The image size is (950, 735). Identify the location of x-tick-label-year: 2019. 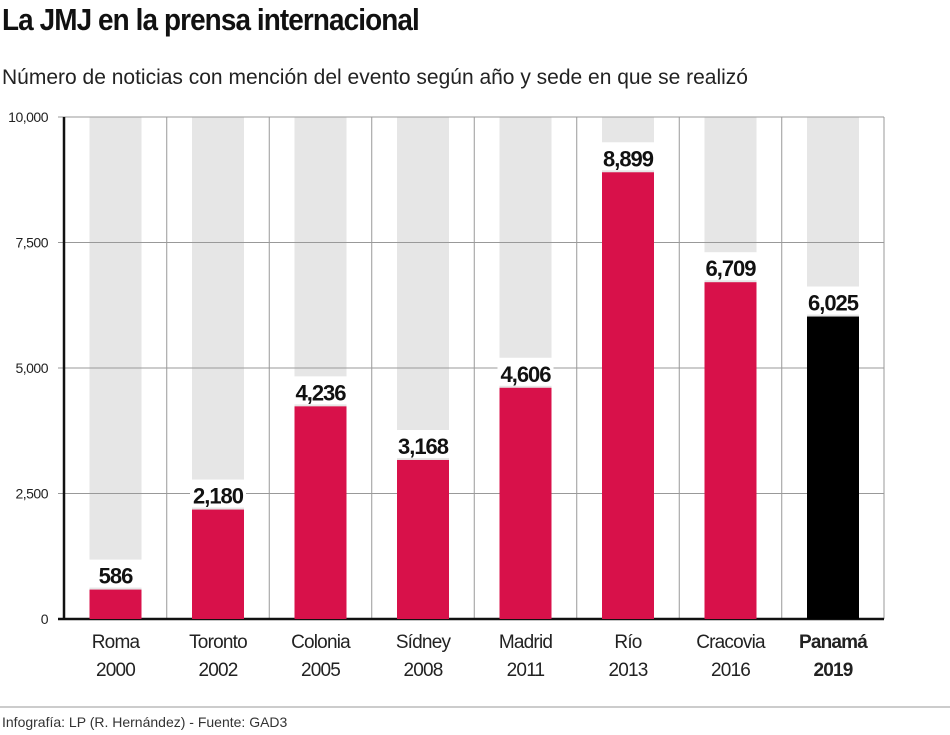
(832, 670).